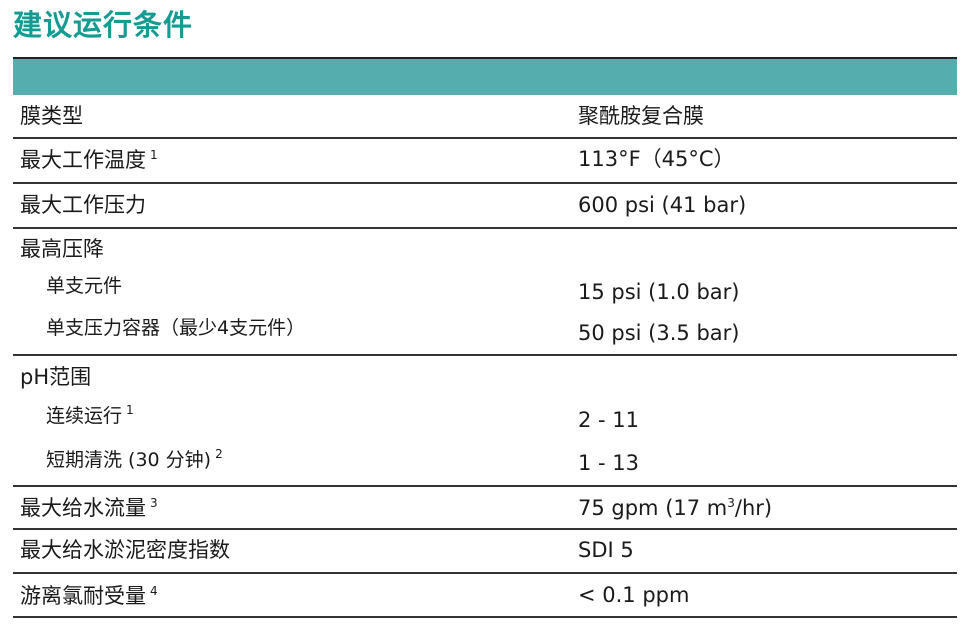  Describe the element at coordinates (659, 333) in the screenshot. I see `subrow-value-pressure-vessel: 50 psi (3.5 bar)` at that location.